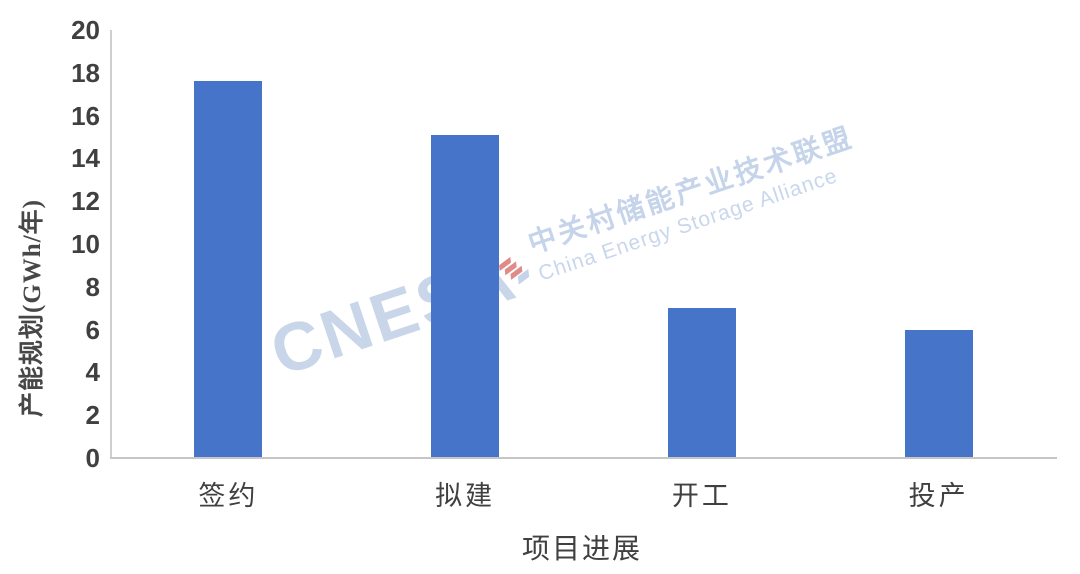 The image size is (1080, 574). I want to click on watermark-chinese-text: 中关村储能产业技术联盟, so click(691, 190).